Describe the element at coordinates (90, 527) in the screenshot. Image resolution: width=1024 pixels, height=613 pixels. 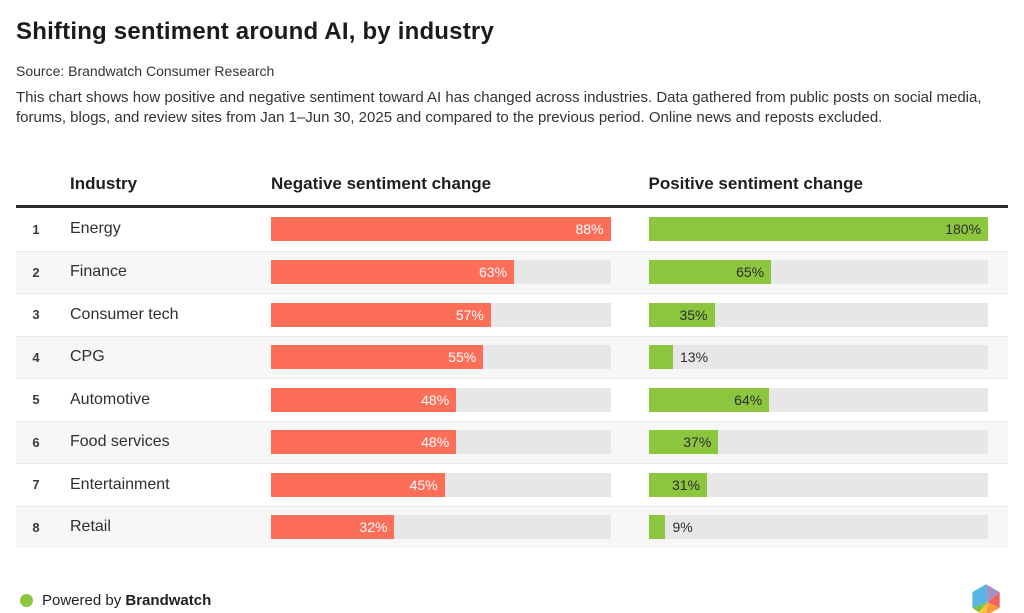
I see `industry-name: Retail` at that location.